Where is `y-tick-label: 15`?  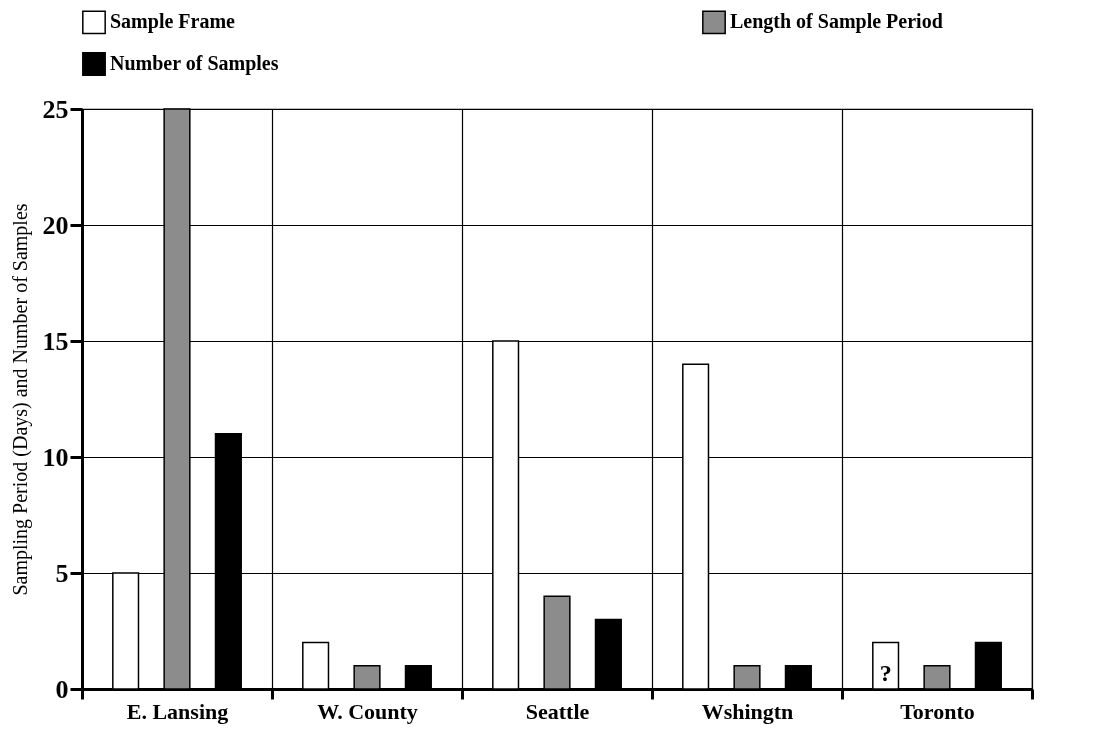
y-tick-label: 15 is located at coordinates (55, 341).